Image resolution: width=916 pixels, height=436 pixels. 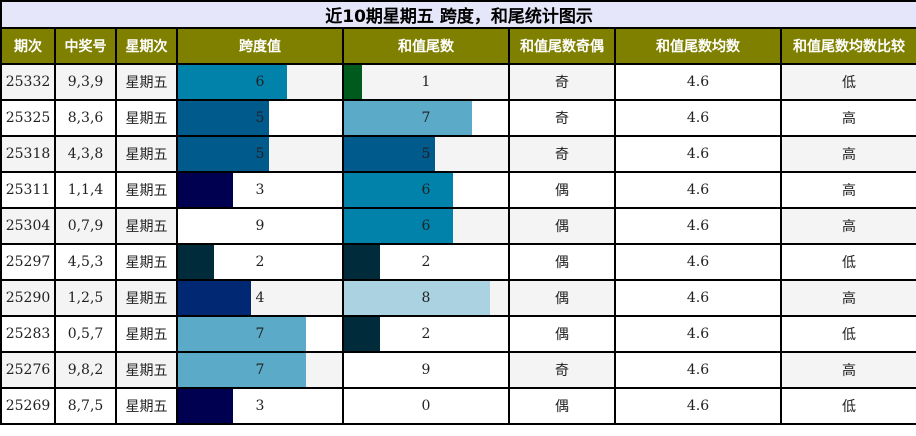 I want to click on span-cell-value: 7, so click(x=260, y=334).